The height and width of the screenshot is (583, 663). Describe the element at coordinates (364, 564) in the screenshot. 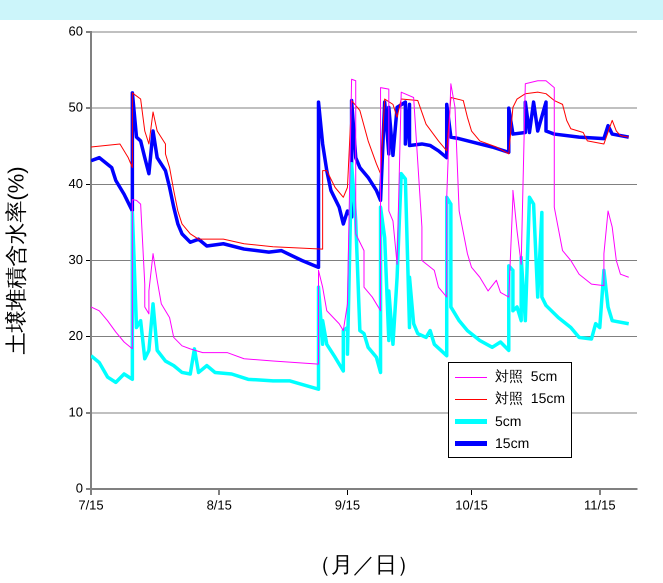

I see `x-axis-title: （月／日）` at that location.